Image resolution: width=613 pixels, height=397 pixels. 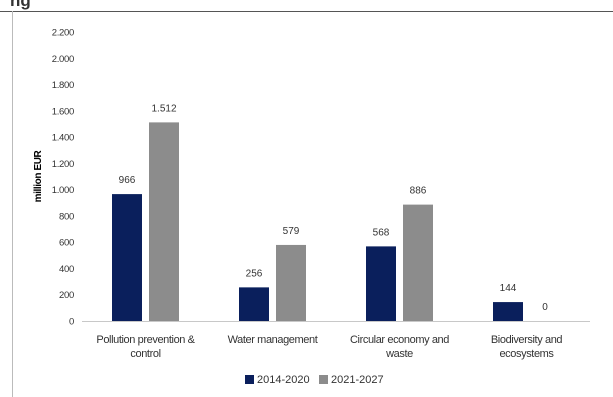 I want to click on data-label: 966, so click(x=127, y=180).